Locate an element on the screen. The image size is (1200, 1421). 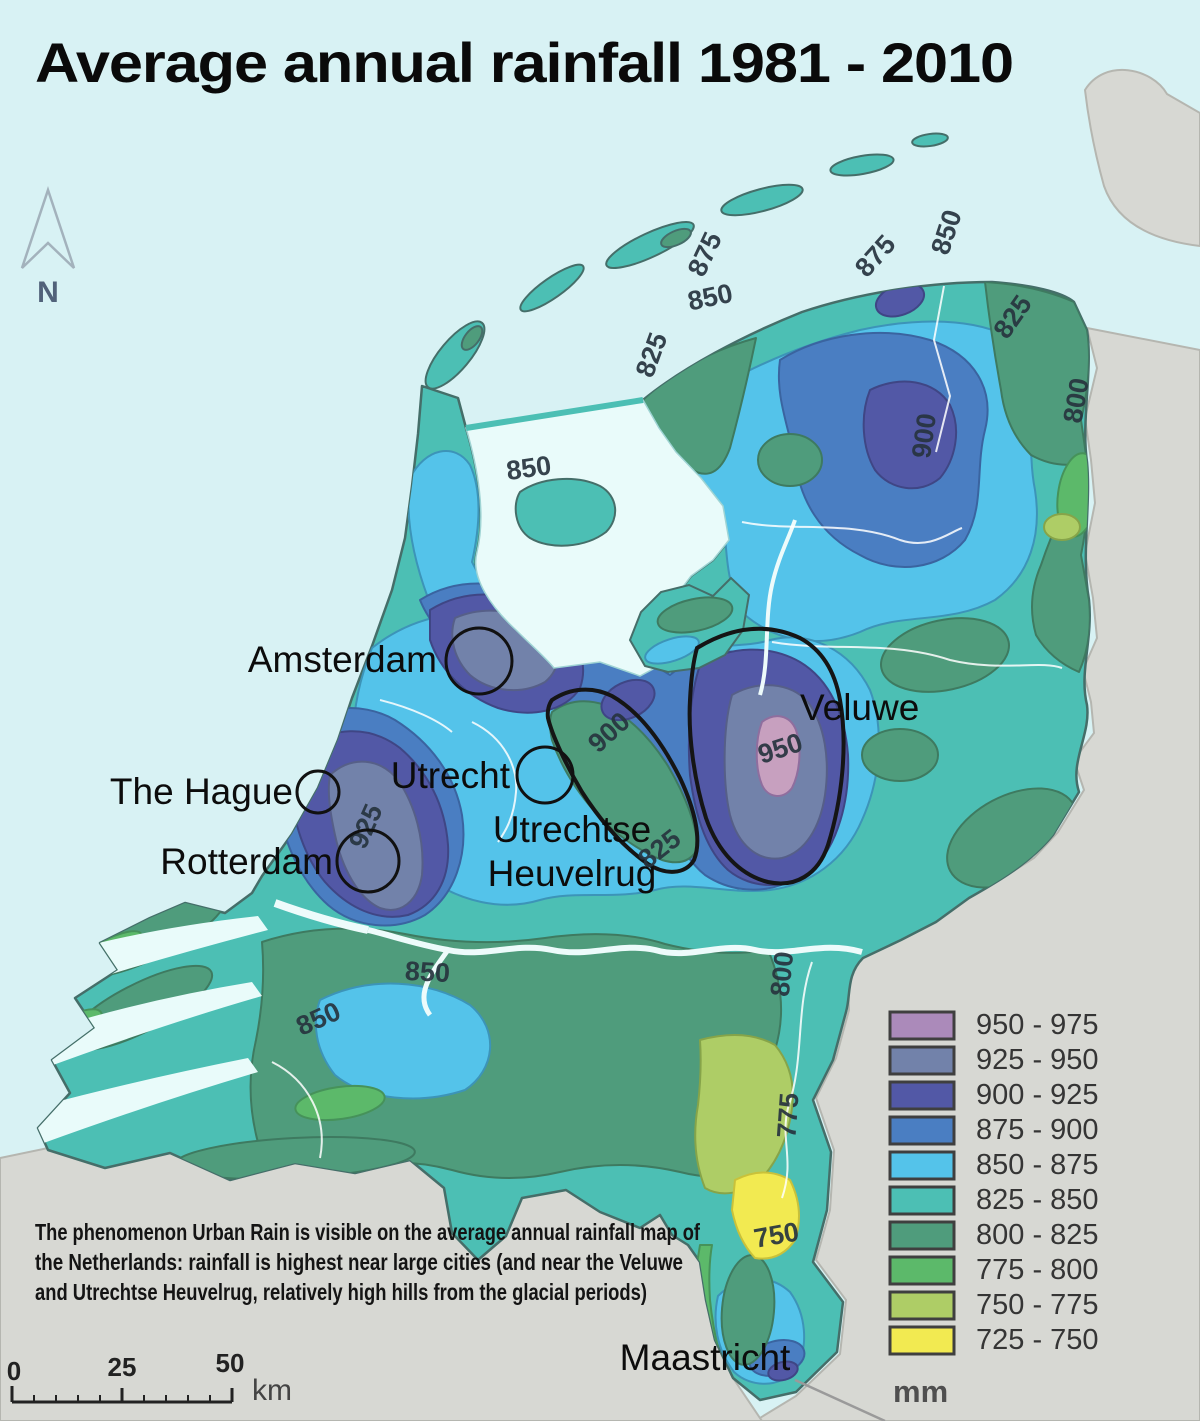
band-950-975-veluwe is located at coordinates (778, 756).